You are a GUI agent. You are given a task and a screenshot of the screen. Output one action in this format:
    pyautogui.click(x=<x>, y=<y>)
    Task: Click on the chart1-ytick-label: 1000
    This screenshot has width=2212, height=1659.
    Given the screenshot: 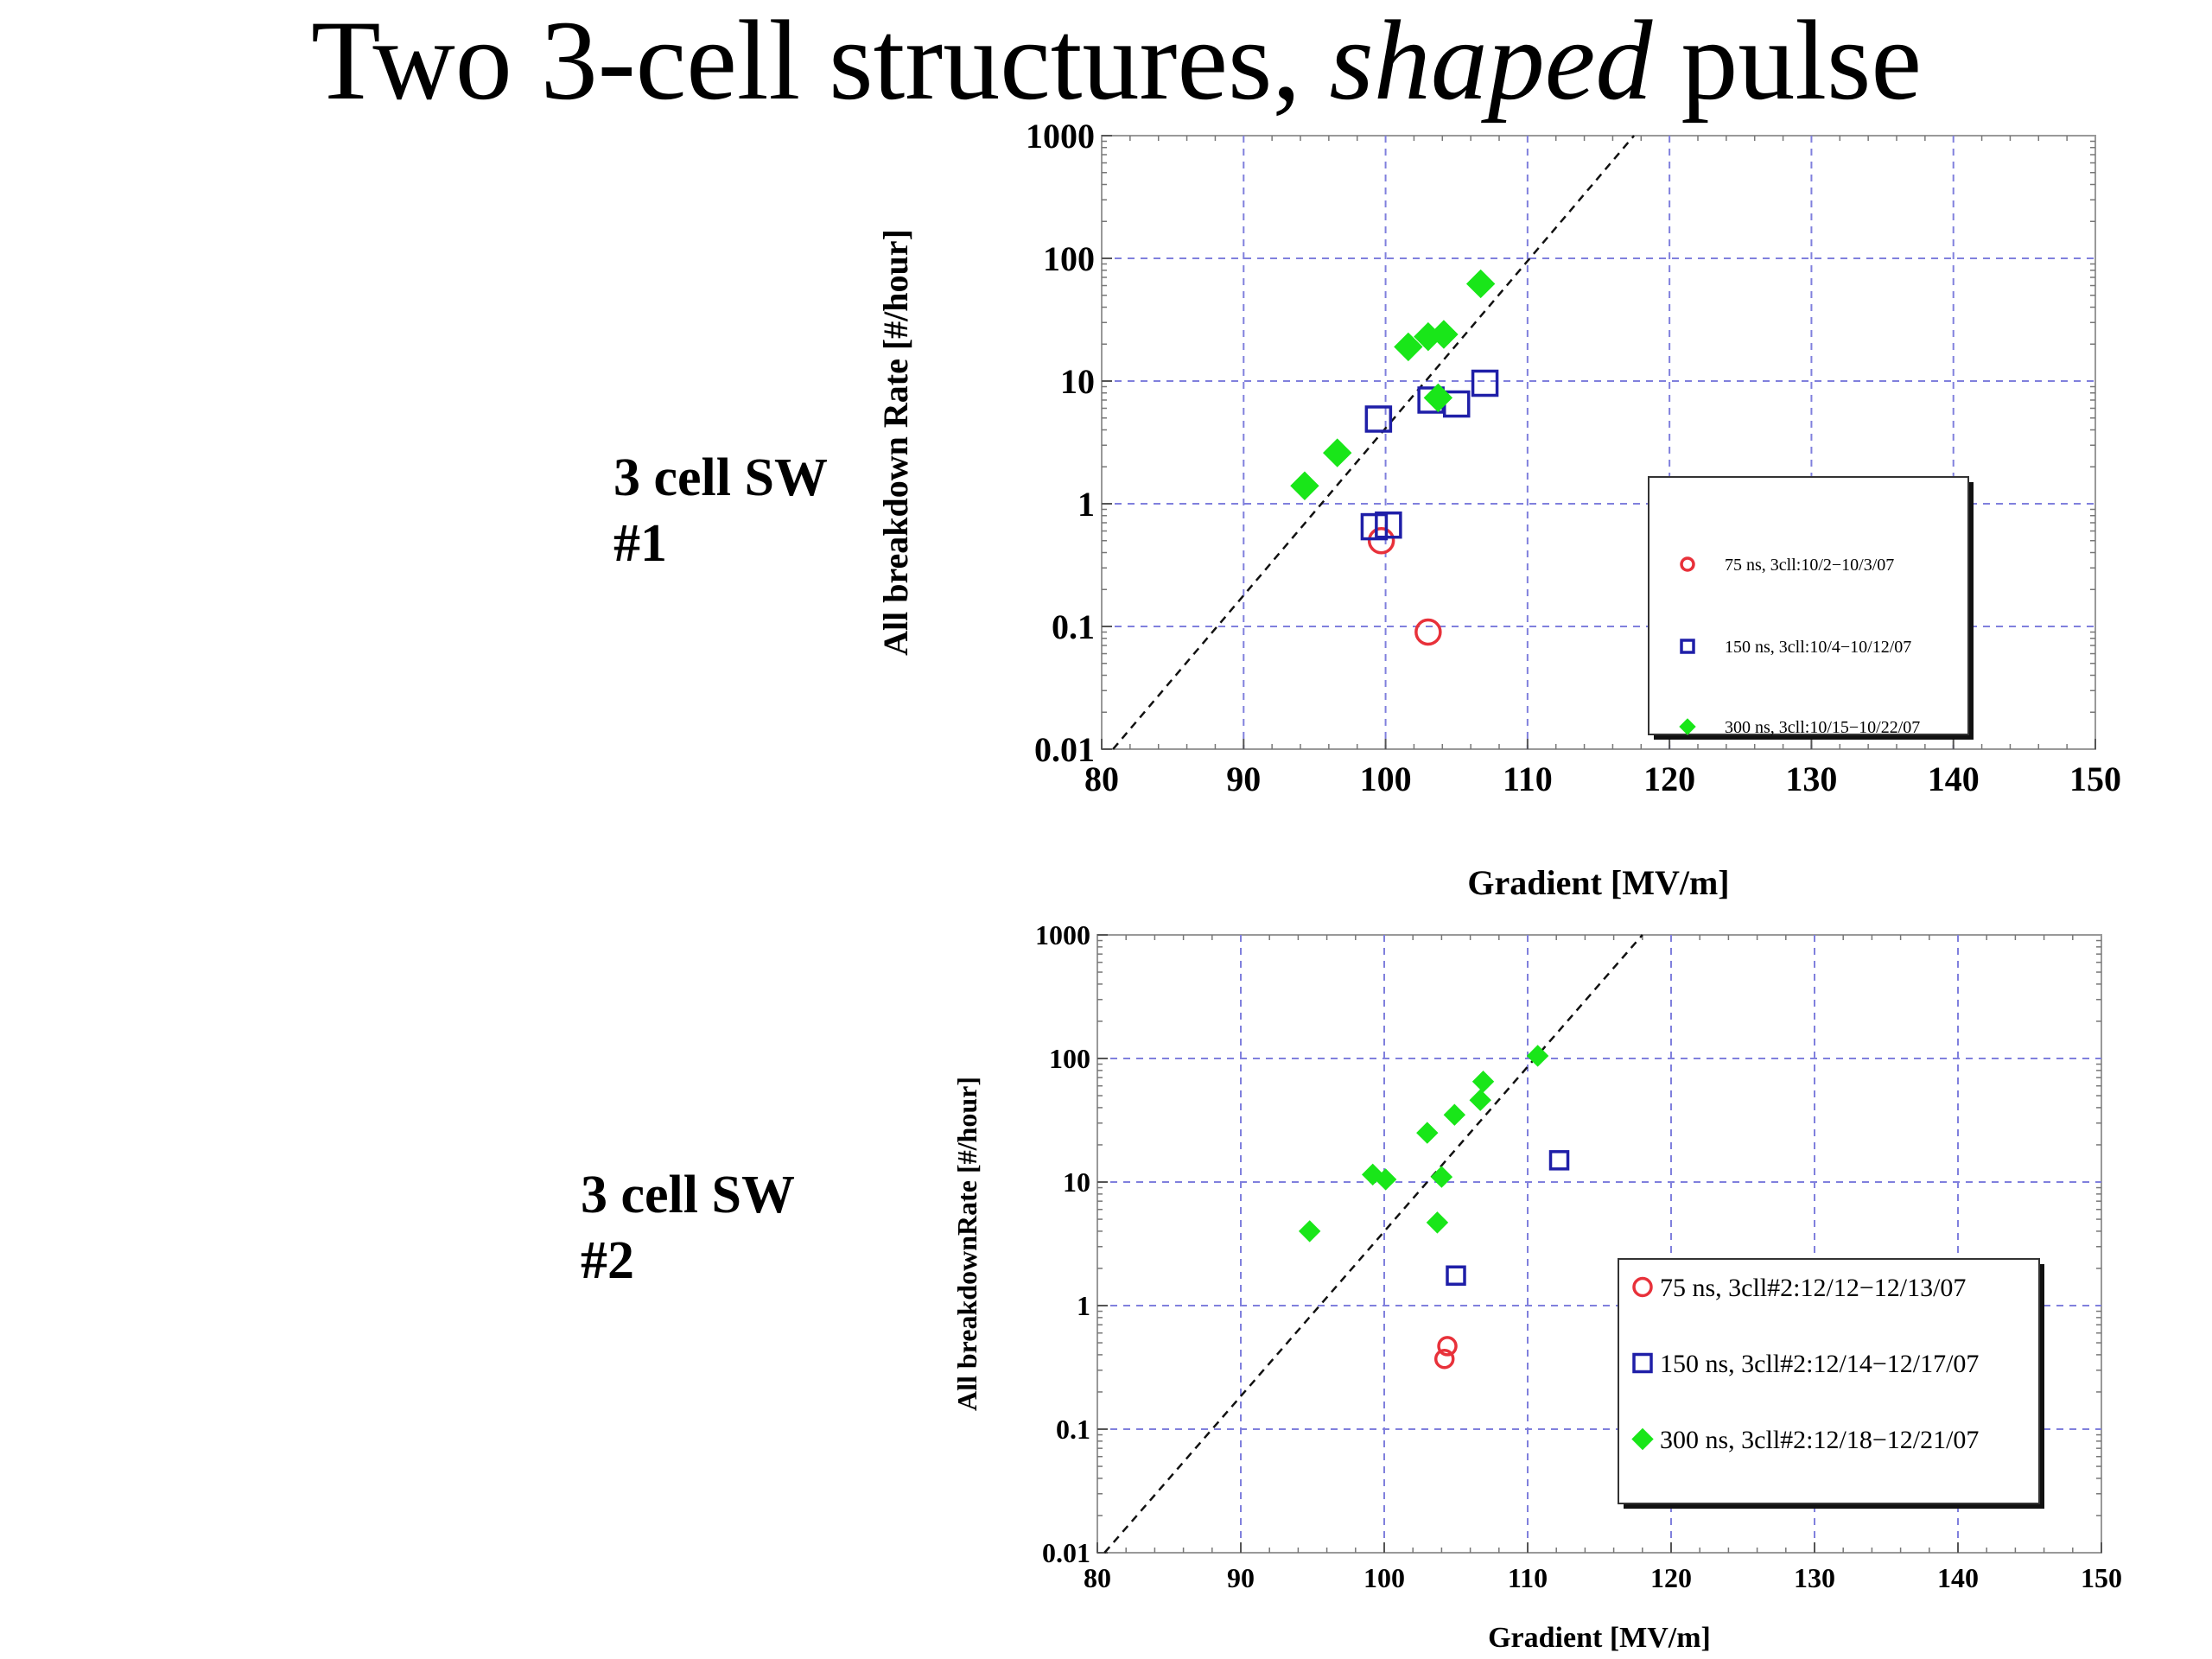 What is the action you would take?
    pyautogui.click(x=1060, y=136)
    